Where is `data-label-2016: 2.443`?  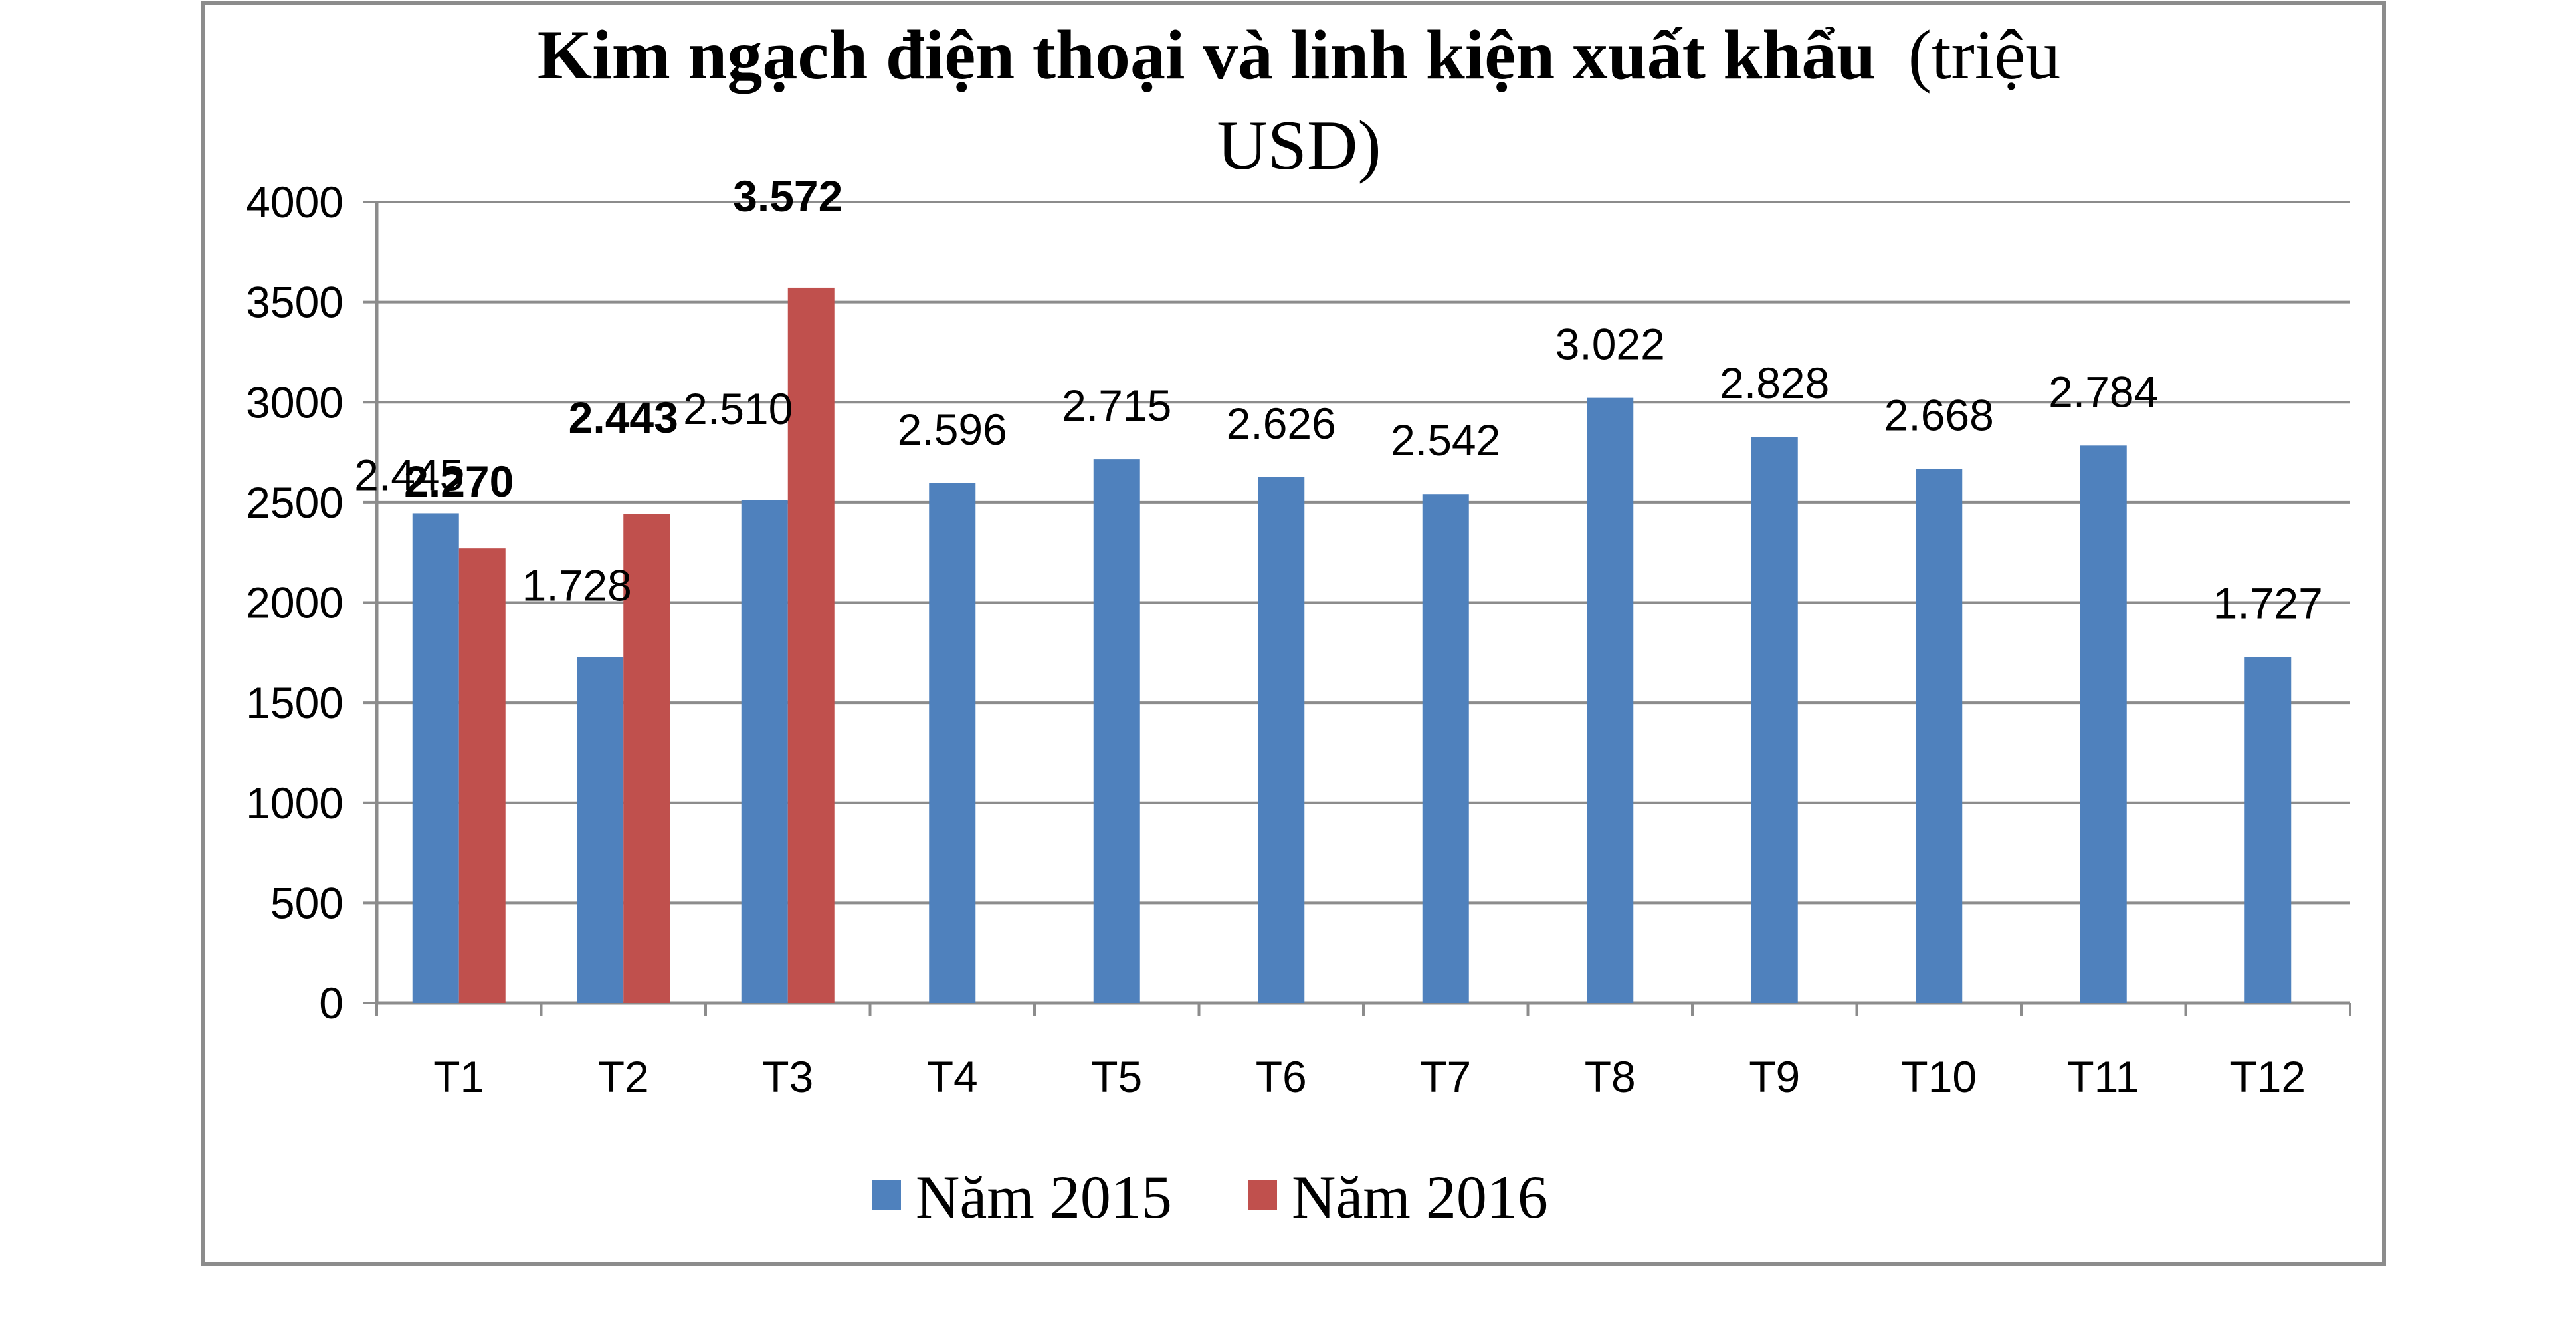 data-label-2016: 2.443 is located at coordinates (623, 417).